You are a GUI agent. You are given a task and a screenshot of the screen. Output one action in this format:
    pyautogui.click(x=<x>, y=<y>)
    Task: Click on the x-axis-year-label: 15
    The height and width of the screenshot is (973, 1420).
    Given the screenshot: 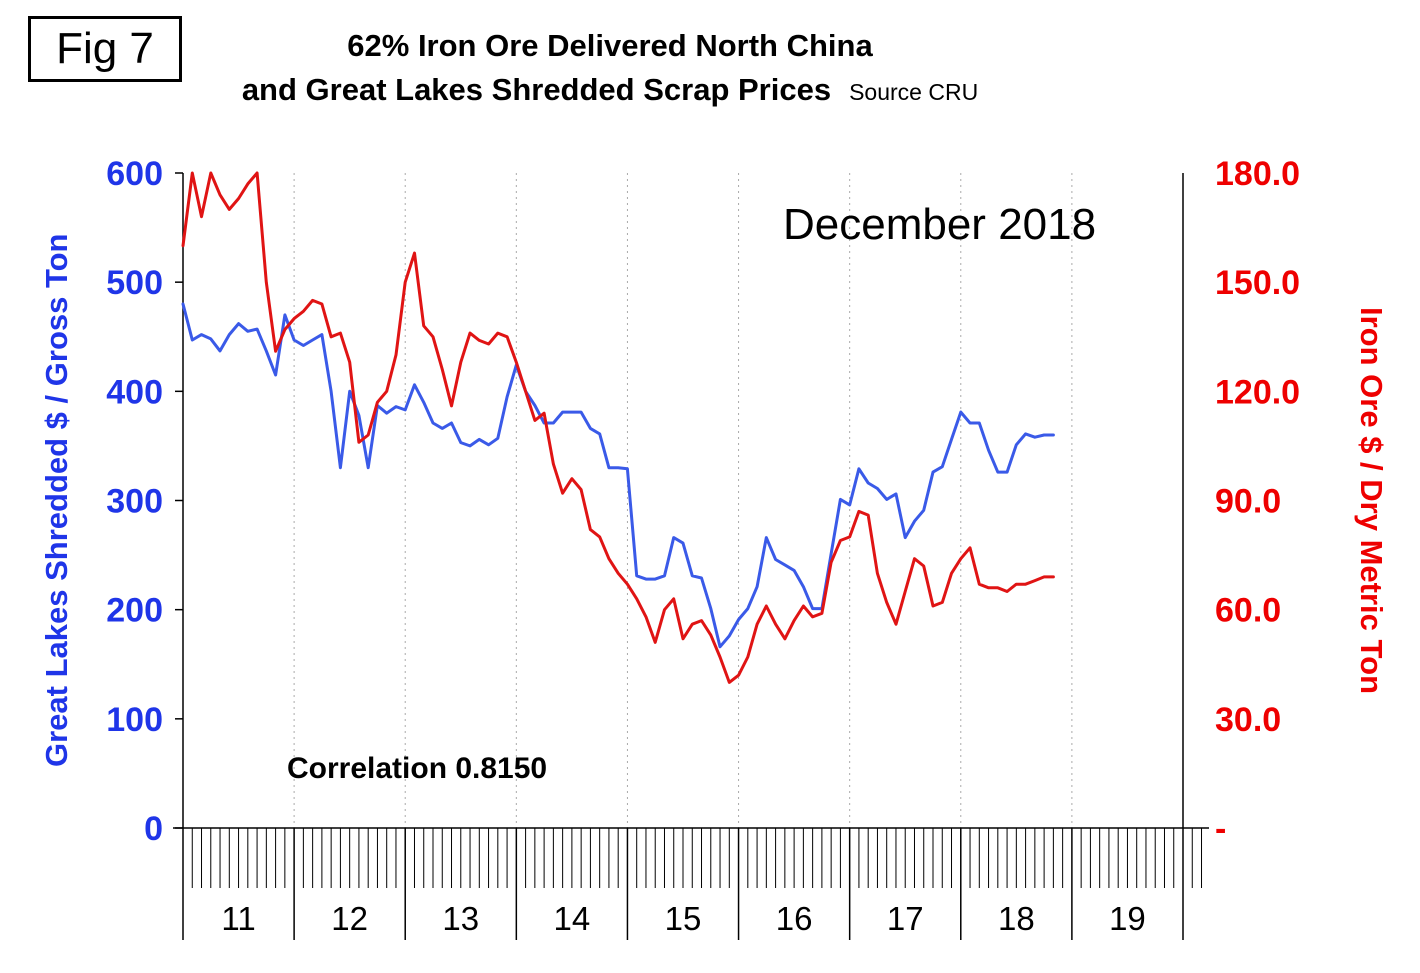 What is the action you would take?
    pyautogui.click(x=683, y=918)
    